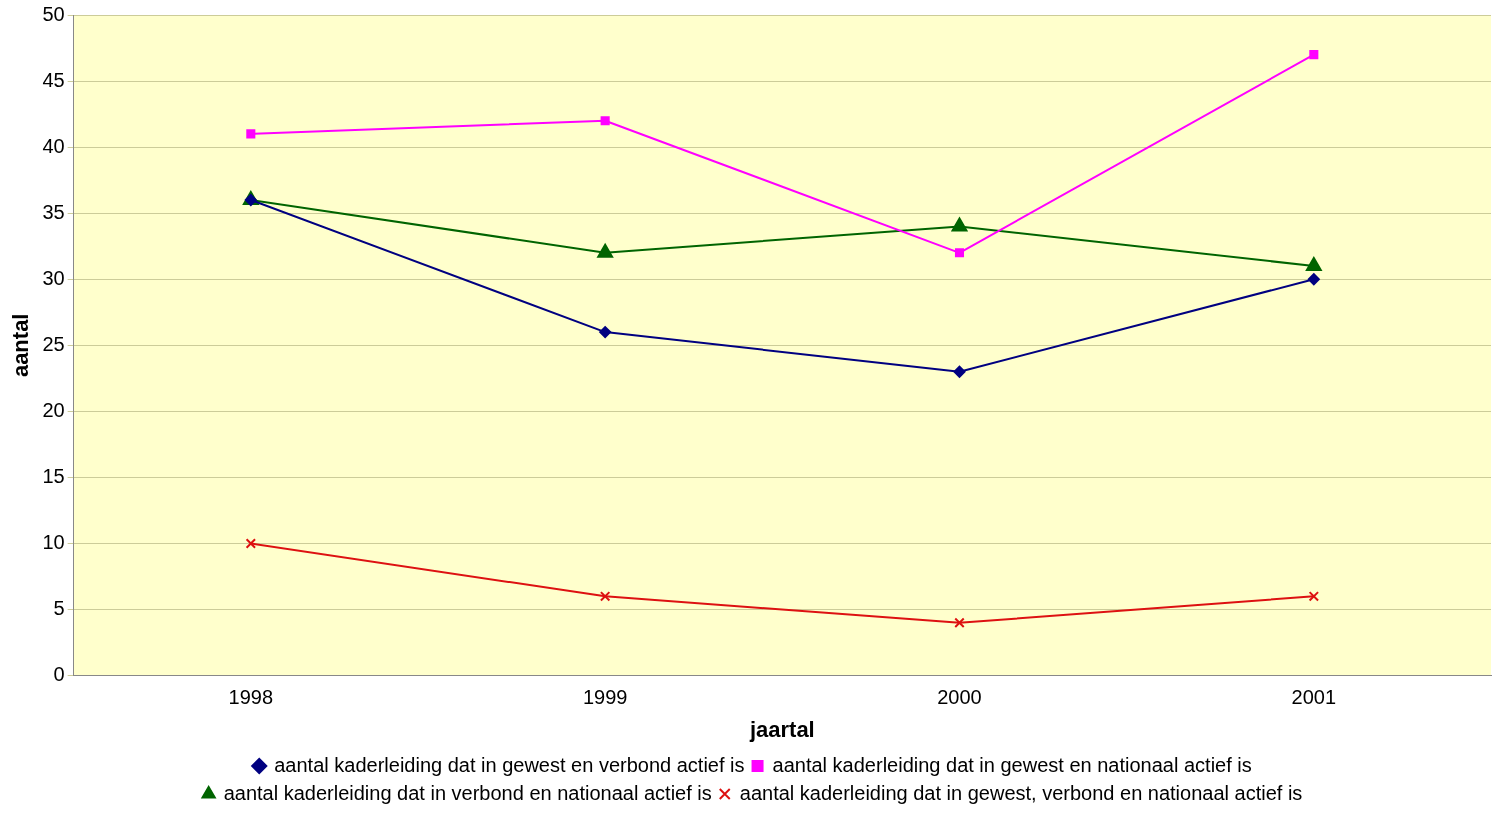 This screenshot has width=1501, height=814. What do you see at coordinates (59, 674) in the screenshot?
I see `y-tick-label: 0` at bounding box center [59, 674].